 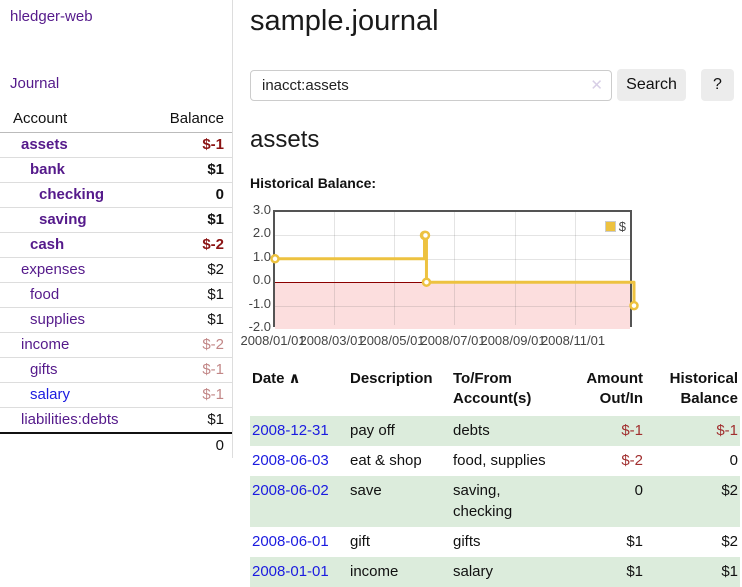 I want to click on search-input, so click(x=431, y=85).